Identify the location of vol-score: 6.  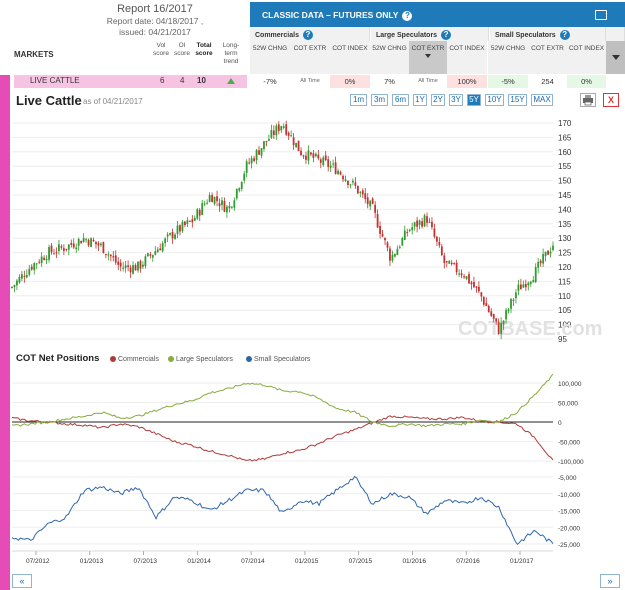
(162, 80).